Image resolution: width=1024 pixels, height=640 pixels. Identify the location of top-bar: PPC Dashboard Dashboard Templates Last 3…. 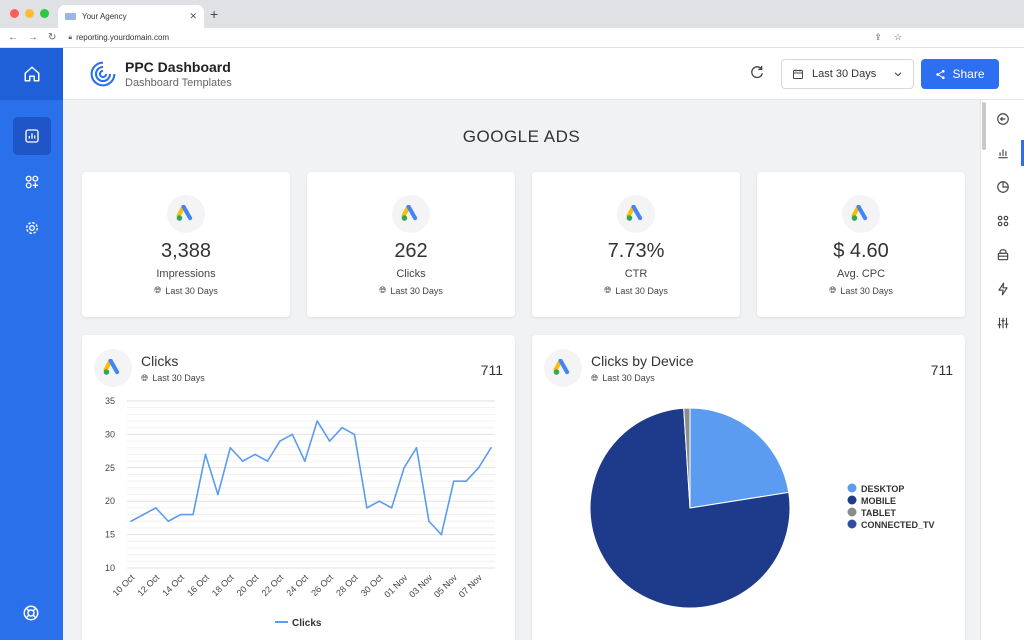
(543, 74).